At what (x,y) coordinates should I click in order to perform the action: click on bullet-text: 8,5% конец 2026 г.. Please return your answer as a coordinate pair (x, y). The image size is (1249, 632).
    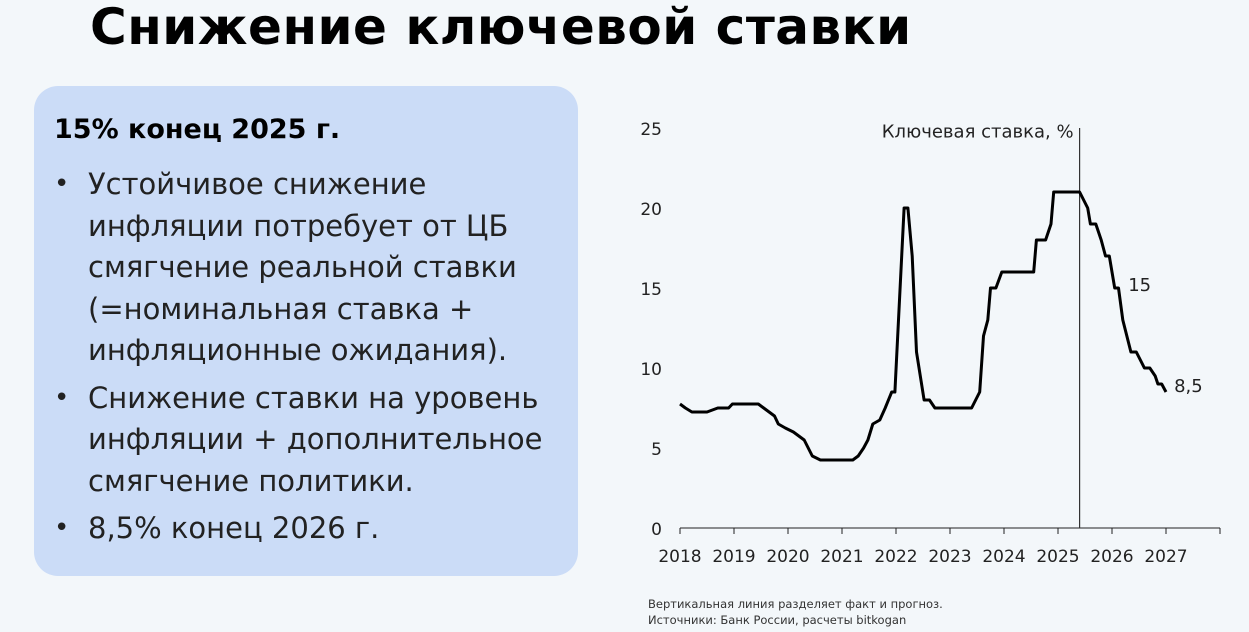
    Looking at the image, I should click on (234, 528).